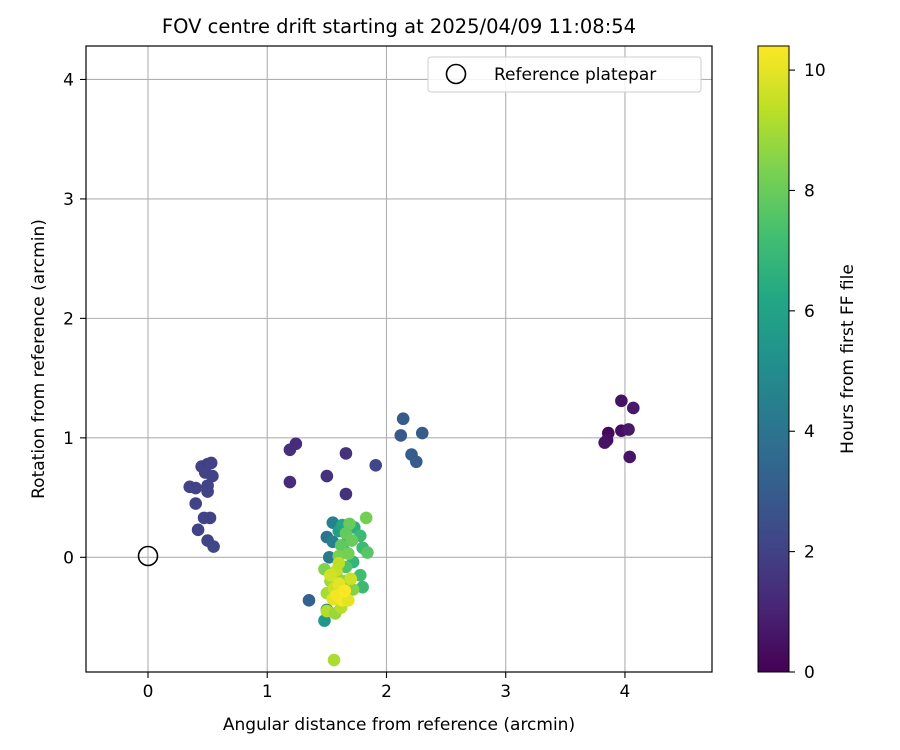  What do you see at coordinates (809, 432) in the screenshot?
I see `colorbar-tick-label: 4` at bounding box center [809, 432].